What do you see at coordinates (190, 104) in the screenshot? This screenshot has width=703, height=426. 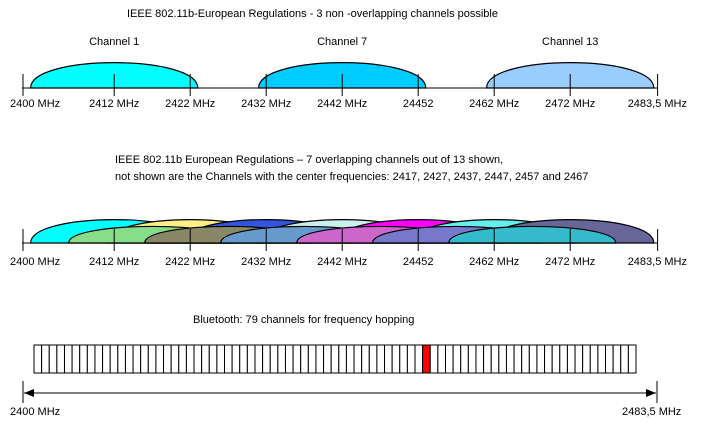 I see `section1-freq-label: 2422 MHz` at bounding box center [190, 104].